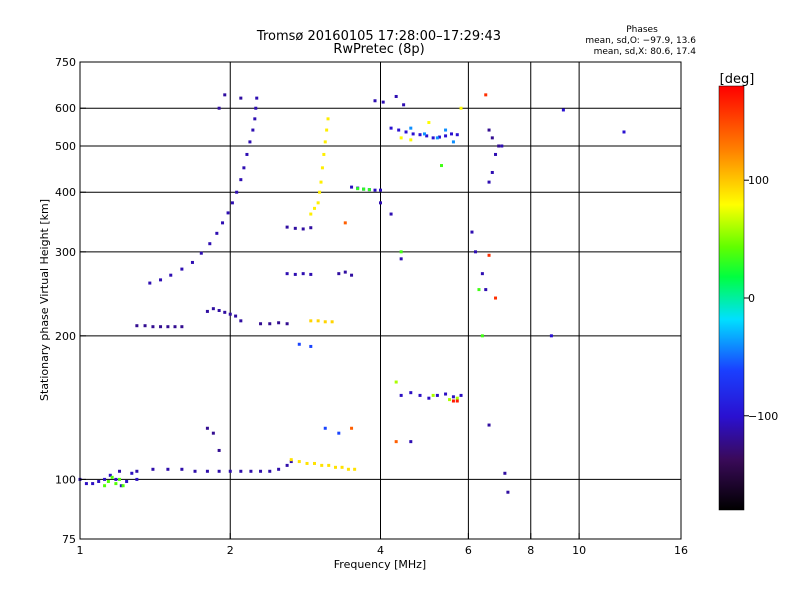 This screenshot has width=800, height=600. I want to click on colorbar, so click(731, 298).